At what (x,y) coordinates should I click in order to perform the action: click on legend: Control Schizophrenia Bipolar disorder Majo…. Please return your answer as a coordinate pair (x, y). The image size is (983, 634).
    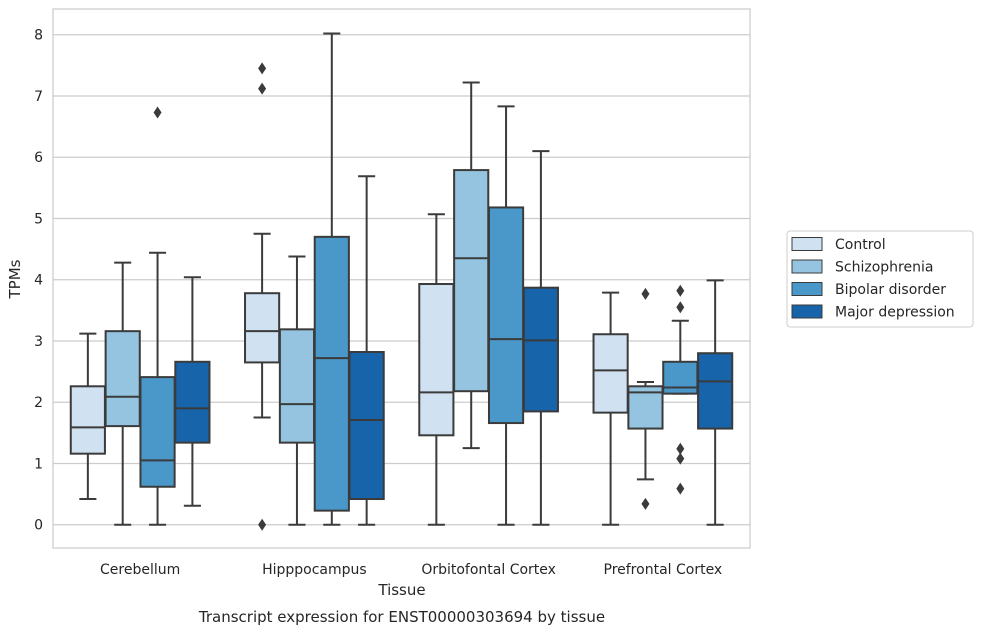
    Looking at the image, I should click on (880, 279).